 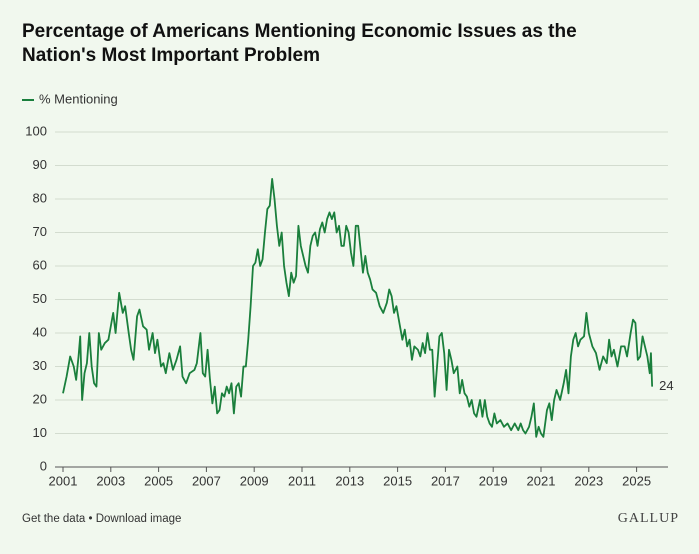 I want to click on x-tick-label: 2009, so click(x=254, y=480).